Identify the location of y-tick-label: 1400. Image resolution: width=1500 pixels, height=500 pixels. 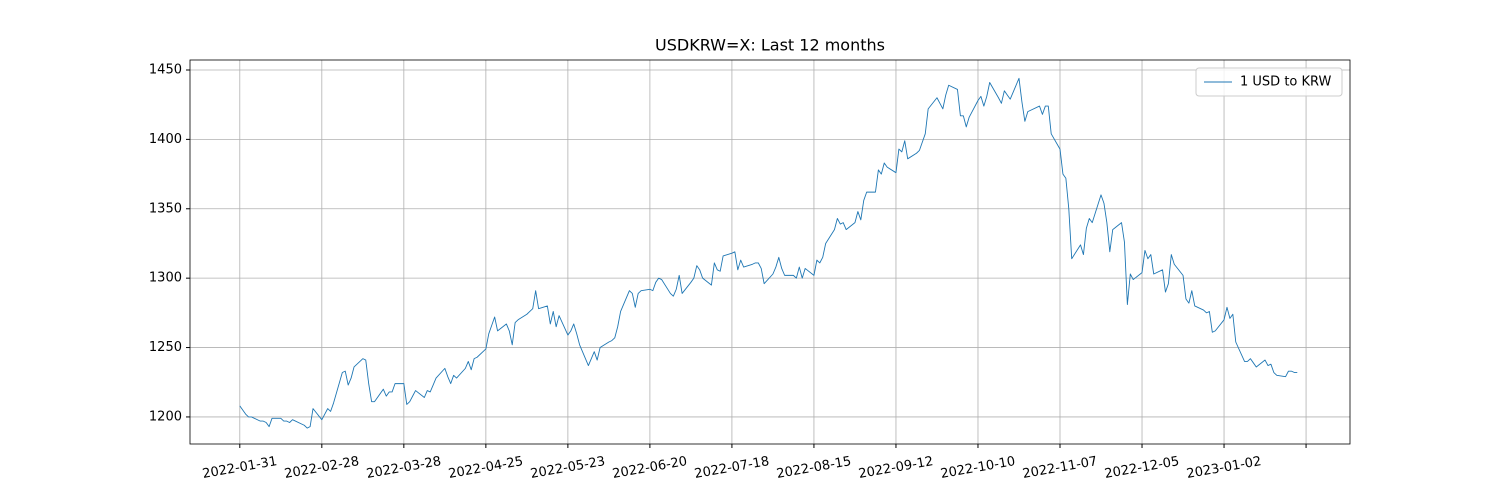
(165, 139).